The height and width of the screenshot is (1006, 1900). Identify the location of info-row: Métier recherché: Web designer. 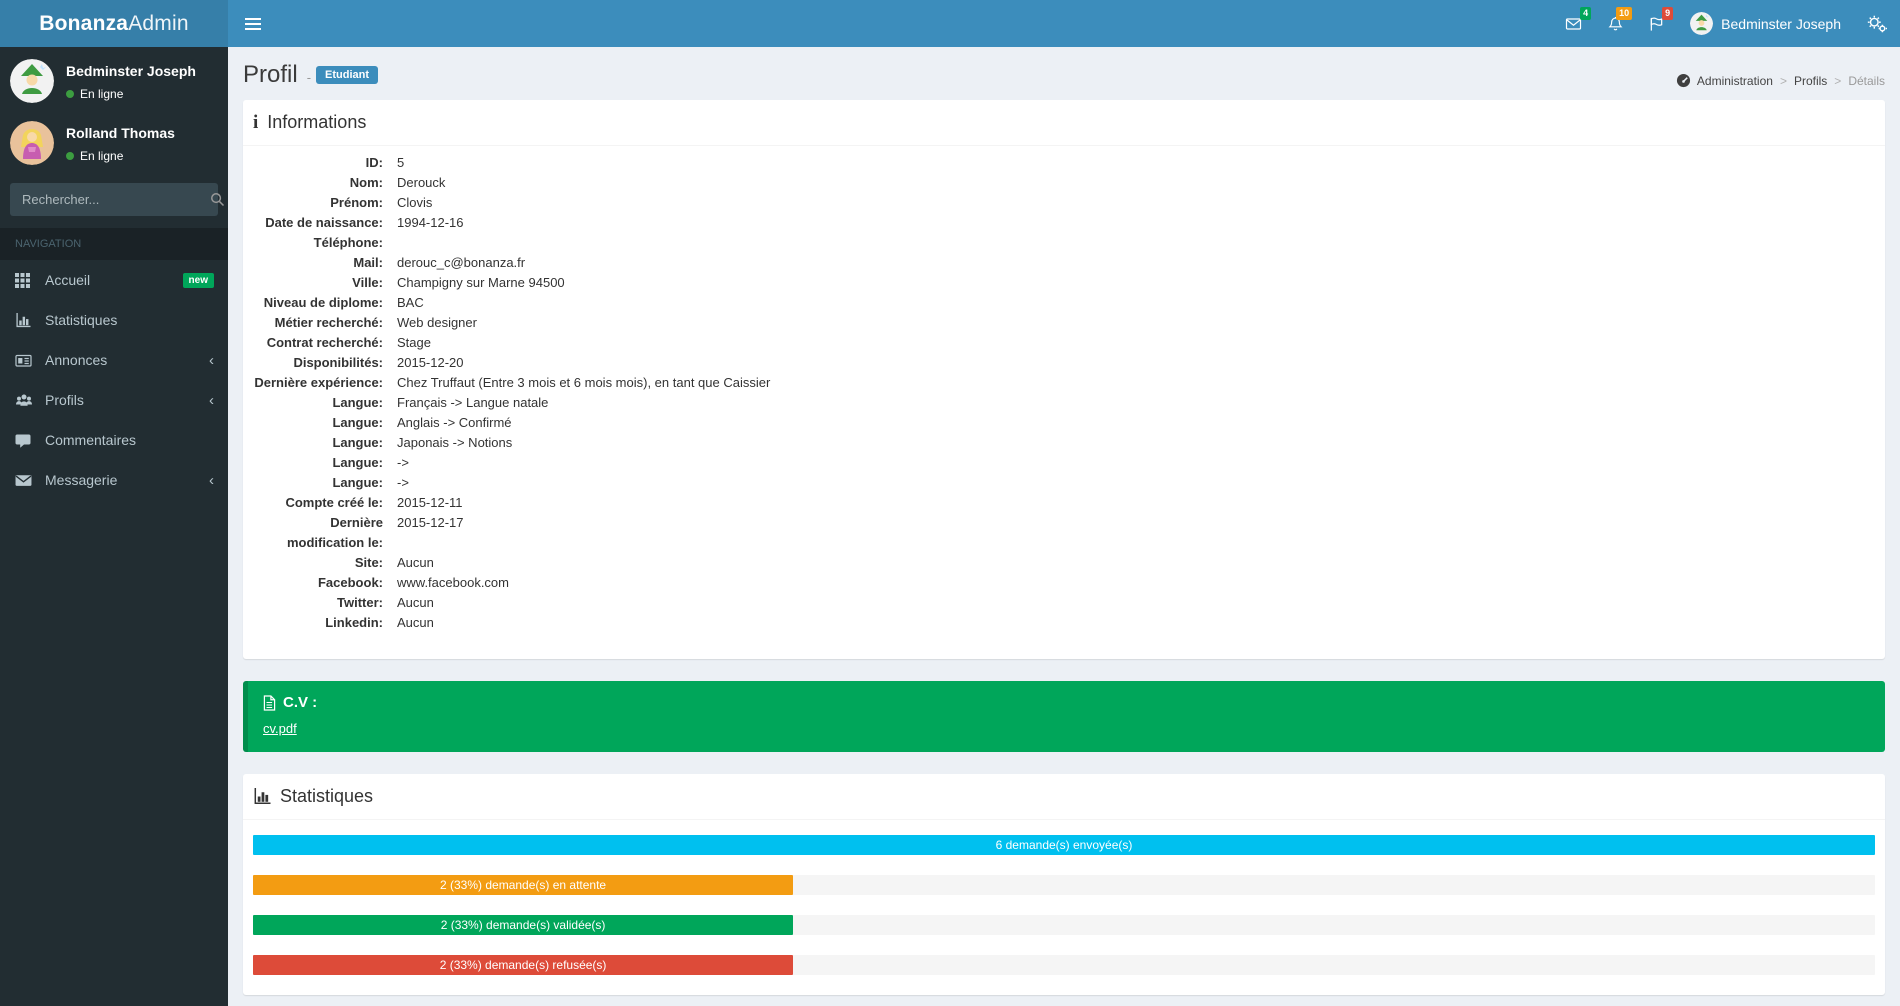
(375, 322).